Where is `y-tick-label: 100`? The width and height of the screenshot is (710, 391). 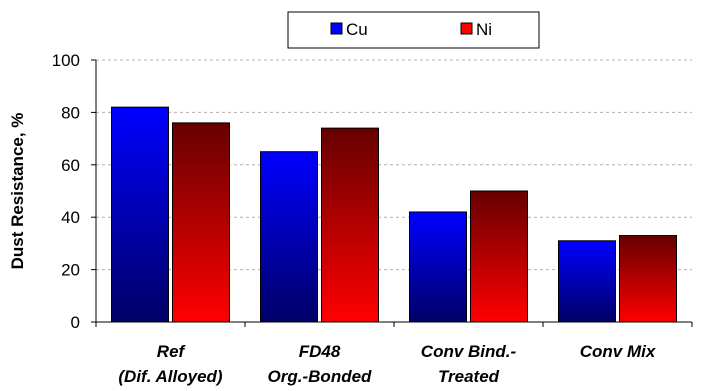
y-tick-label: 100 is located at coordinates (66, 60).